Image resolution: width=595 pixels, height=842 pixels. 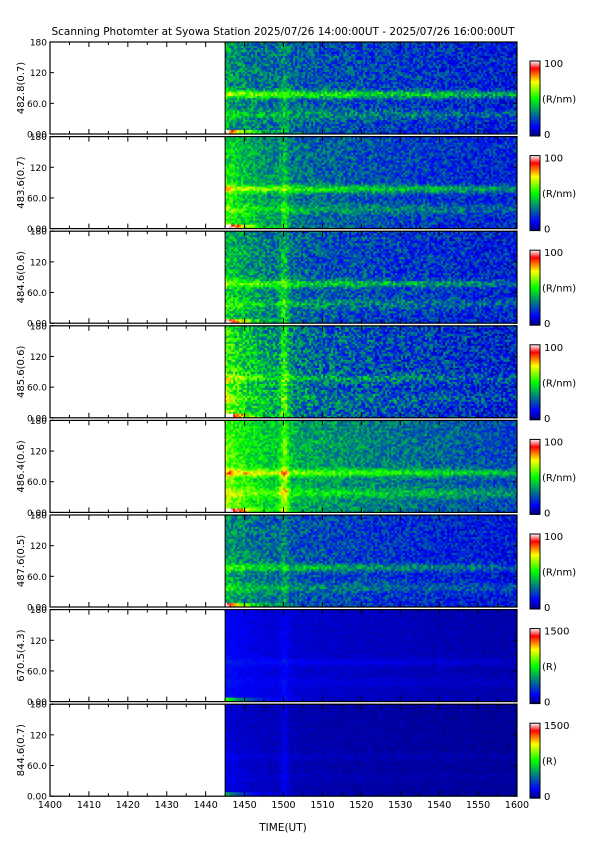 What do you see at coordinates (21, 466) in the screenshot?
I see `y-axis-label: 486.4(0.6)` at bounding box center [21, 466].